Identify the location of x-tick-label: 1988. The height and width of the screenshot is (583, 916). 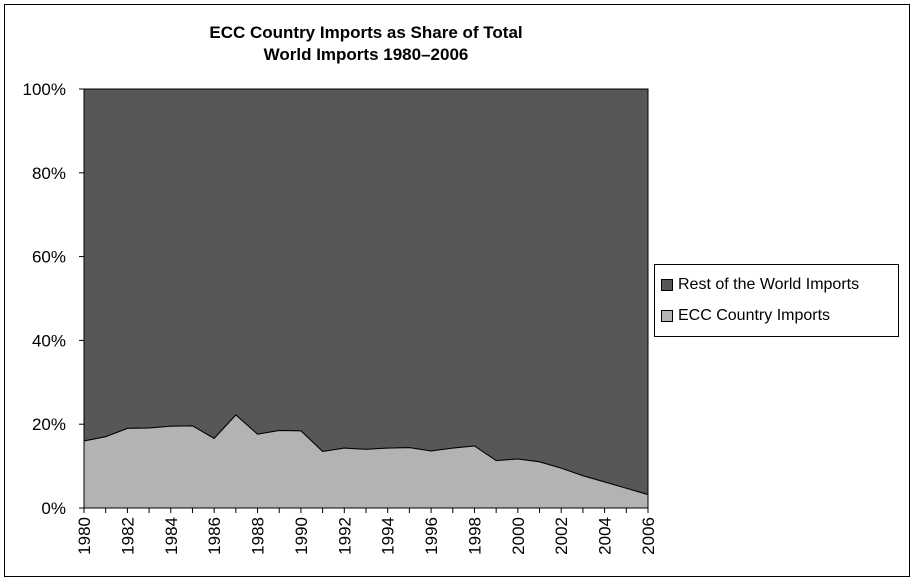
(258, 536).